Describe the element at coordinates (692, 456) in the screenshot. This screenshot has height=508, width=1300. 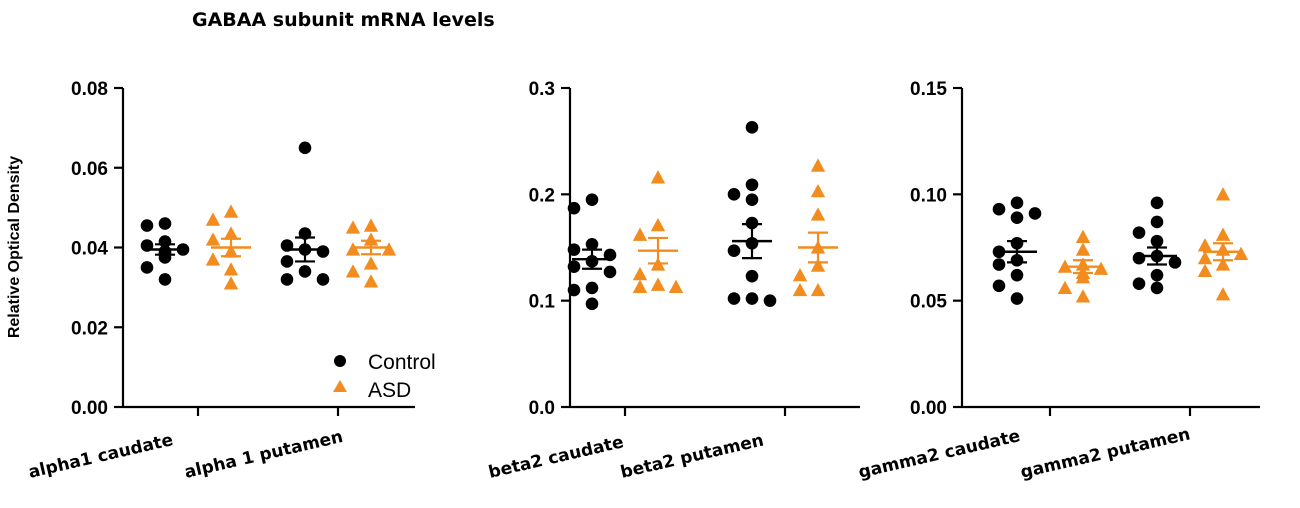
I see `category-label: beta2 putamen` at that location.